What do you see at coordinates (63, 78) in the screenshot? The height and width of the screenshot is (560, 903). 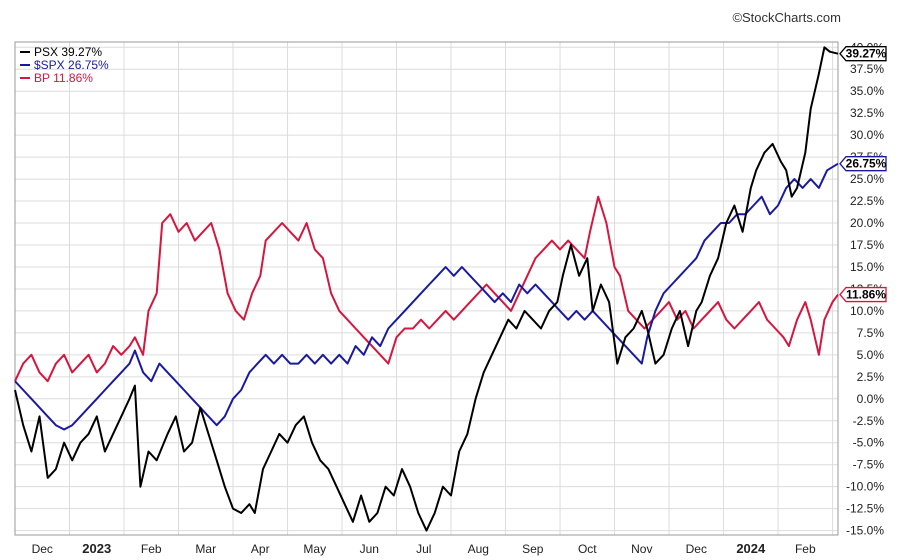 I see `legend-label-bp: BP 11.86%` at bounding box center [63, 78].